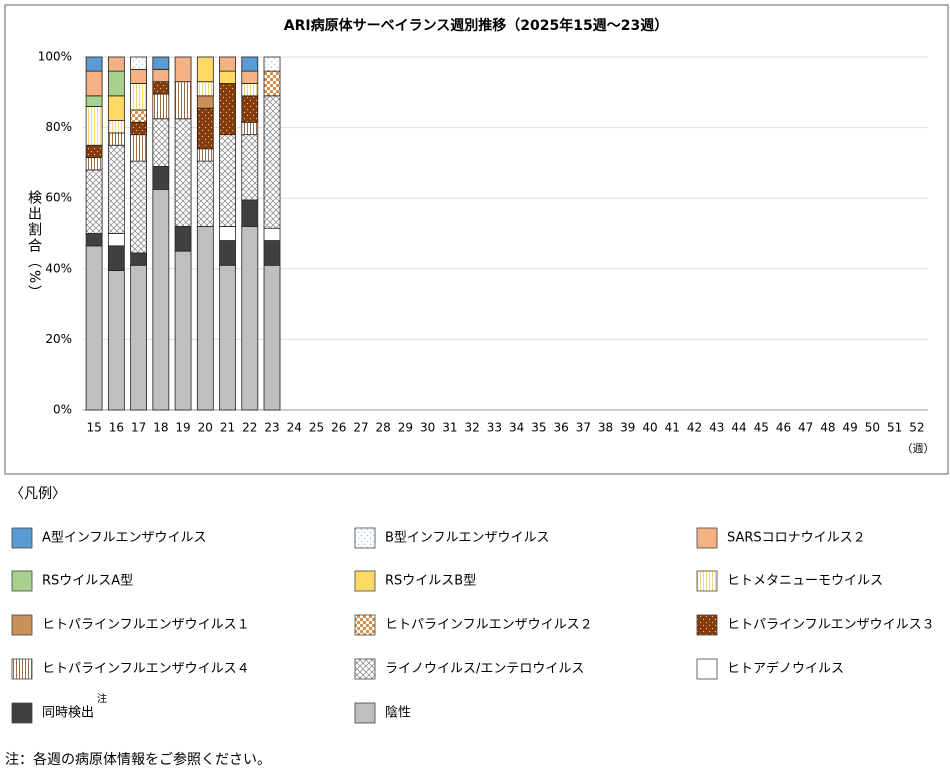  I want to click on legend-label: A型インフルエンザウイルス, so click(124, 538).